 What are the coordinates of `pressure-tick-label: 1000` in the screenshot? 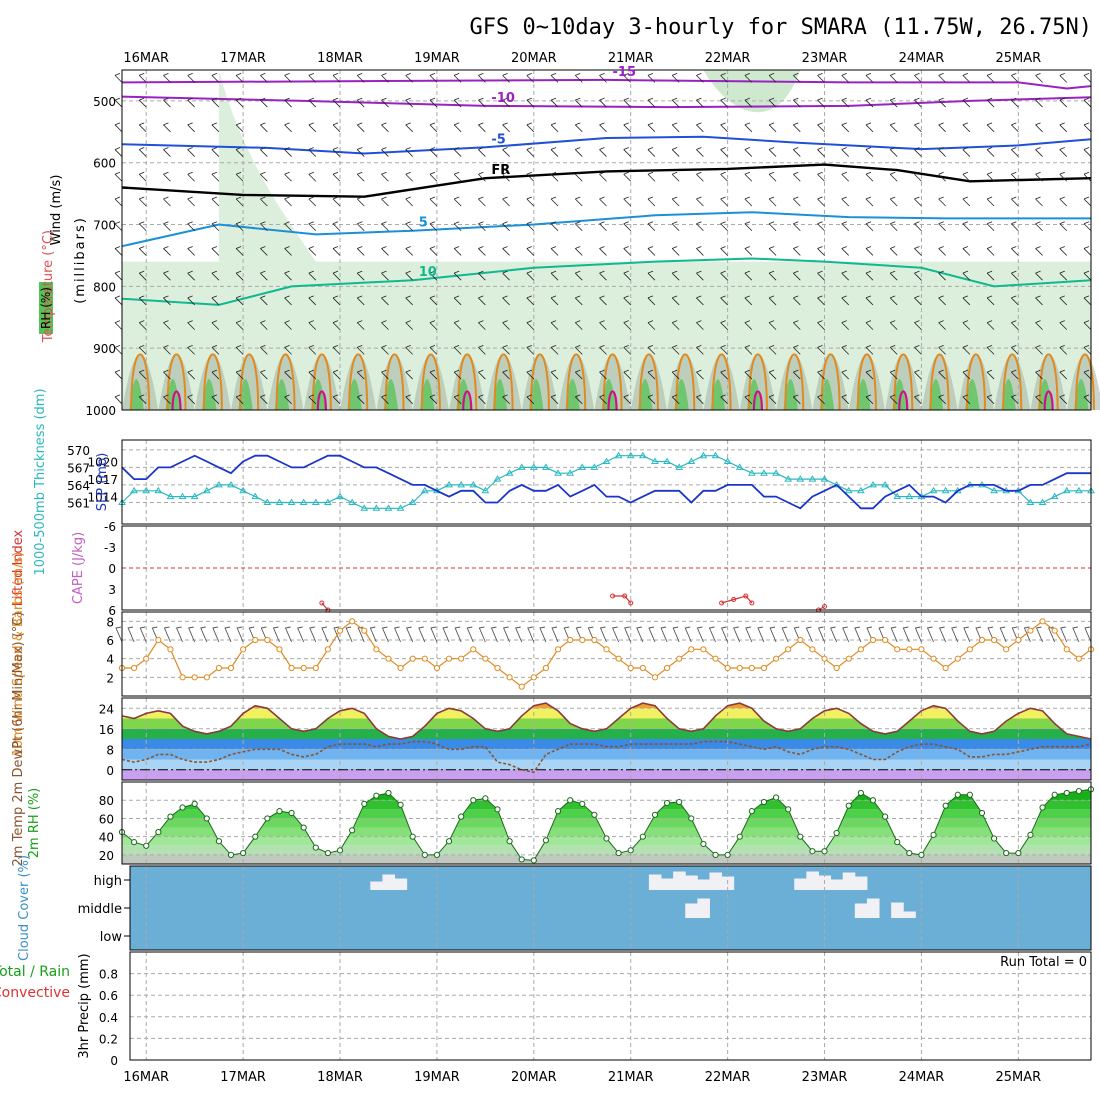 It's located at (100, 411).